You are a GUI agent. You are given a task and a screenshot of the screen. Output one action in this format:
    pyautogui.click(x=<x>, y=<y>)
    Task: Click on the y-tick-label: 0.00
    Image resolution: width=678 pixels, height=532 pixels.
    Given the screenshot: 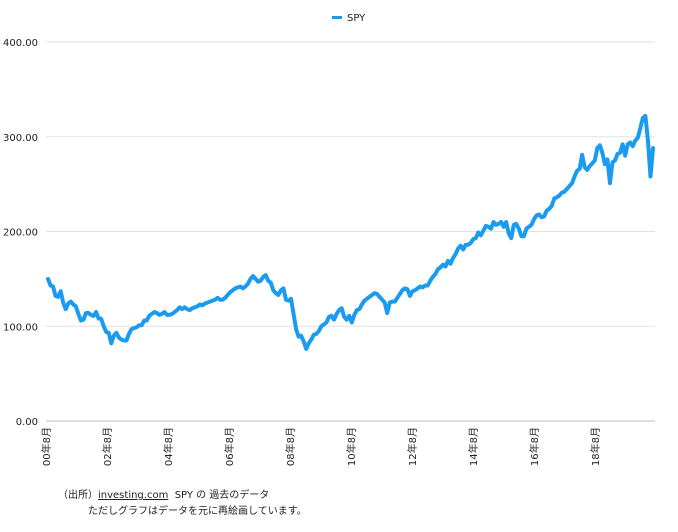 What is the action you would take?
    pyautogui.click(x=27, y=422)
    